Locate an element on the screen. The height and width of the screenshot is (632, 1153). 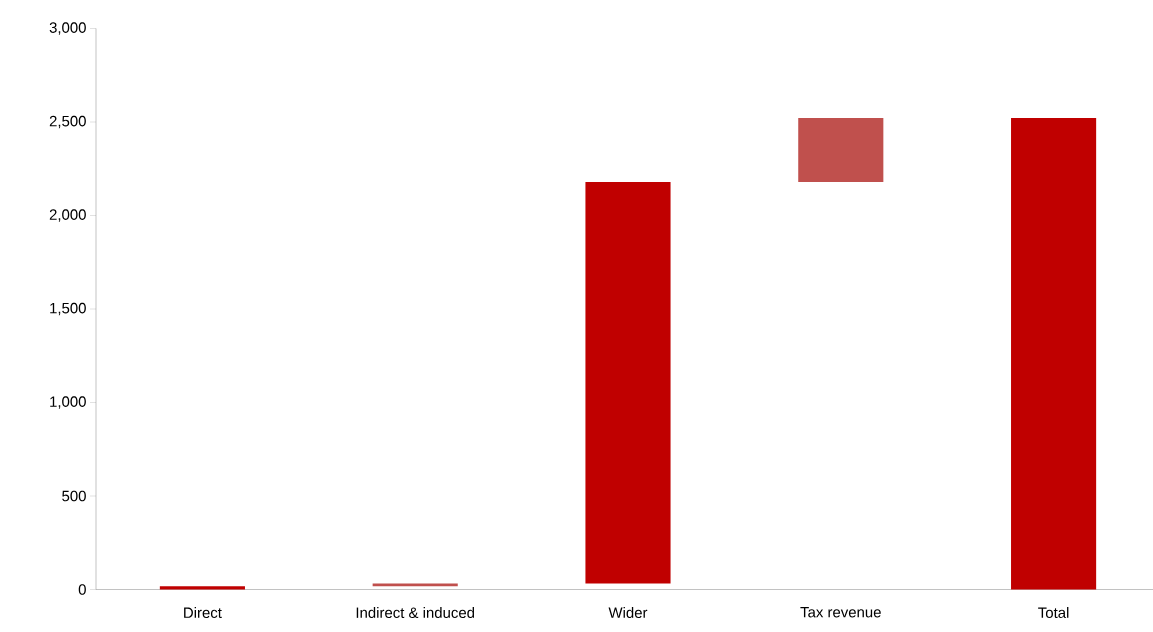
x-tick-label: Indirect & induced is located at coordinates (415, 612).